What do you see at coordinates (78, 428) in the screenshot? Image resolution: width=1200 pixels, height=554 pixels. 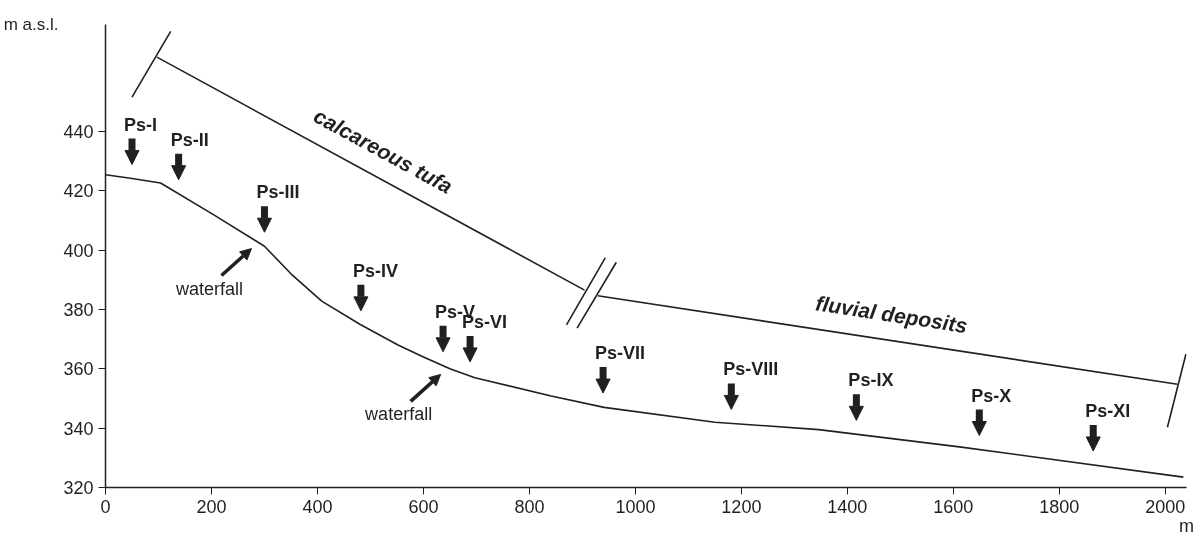 I see `y-tick-label: 340` at bounding box center [78, 428].